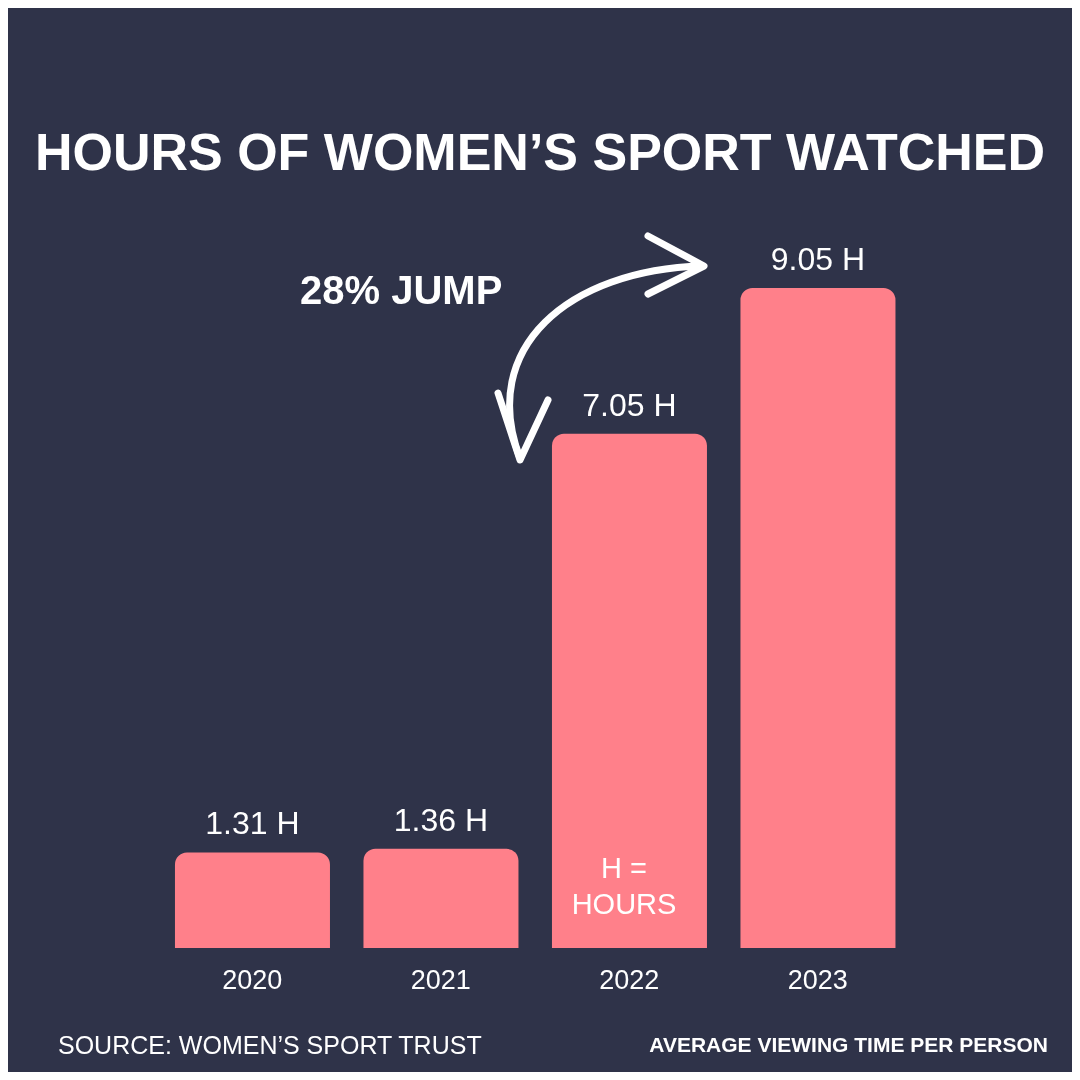 The height and width of the screenshot is (1080, 1080). What do you see at coordinates (818, 259) in the screenshot?
I see `data-label: 9.05 H` at bounding box center [818, 259].